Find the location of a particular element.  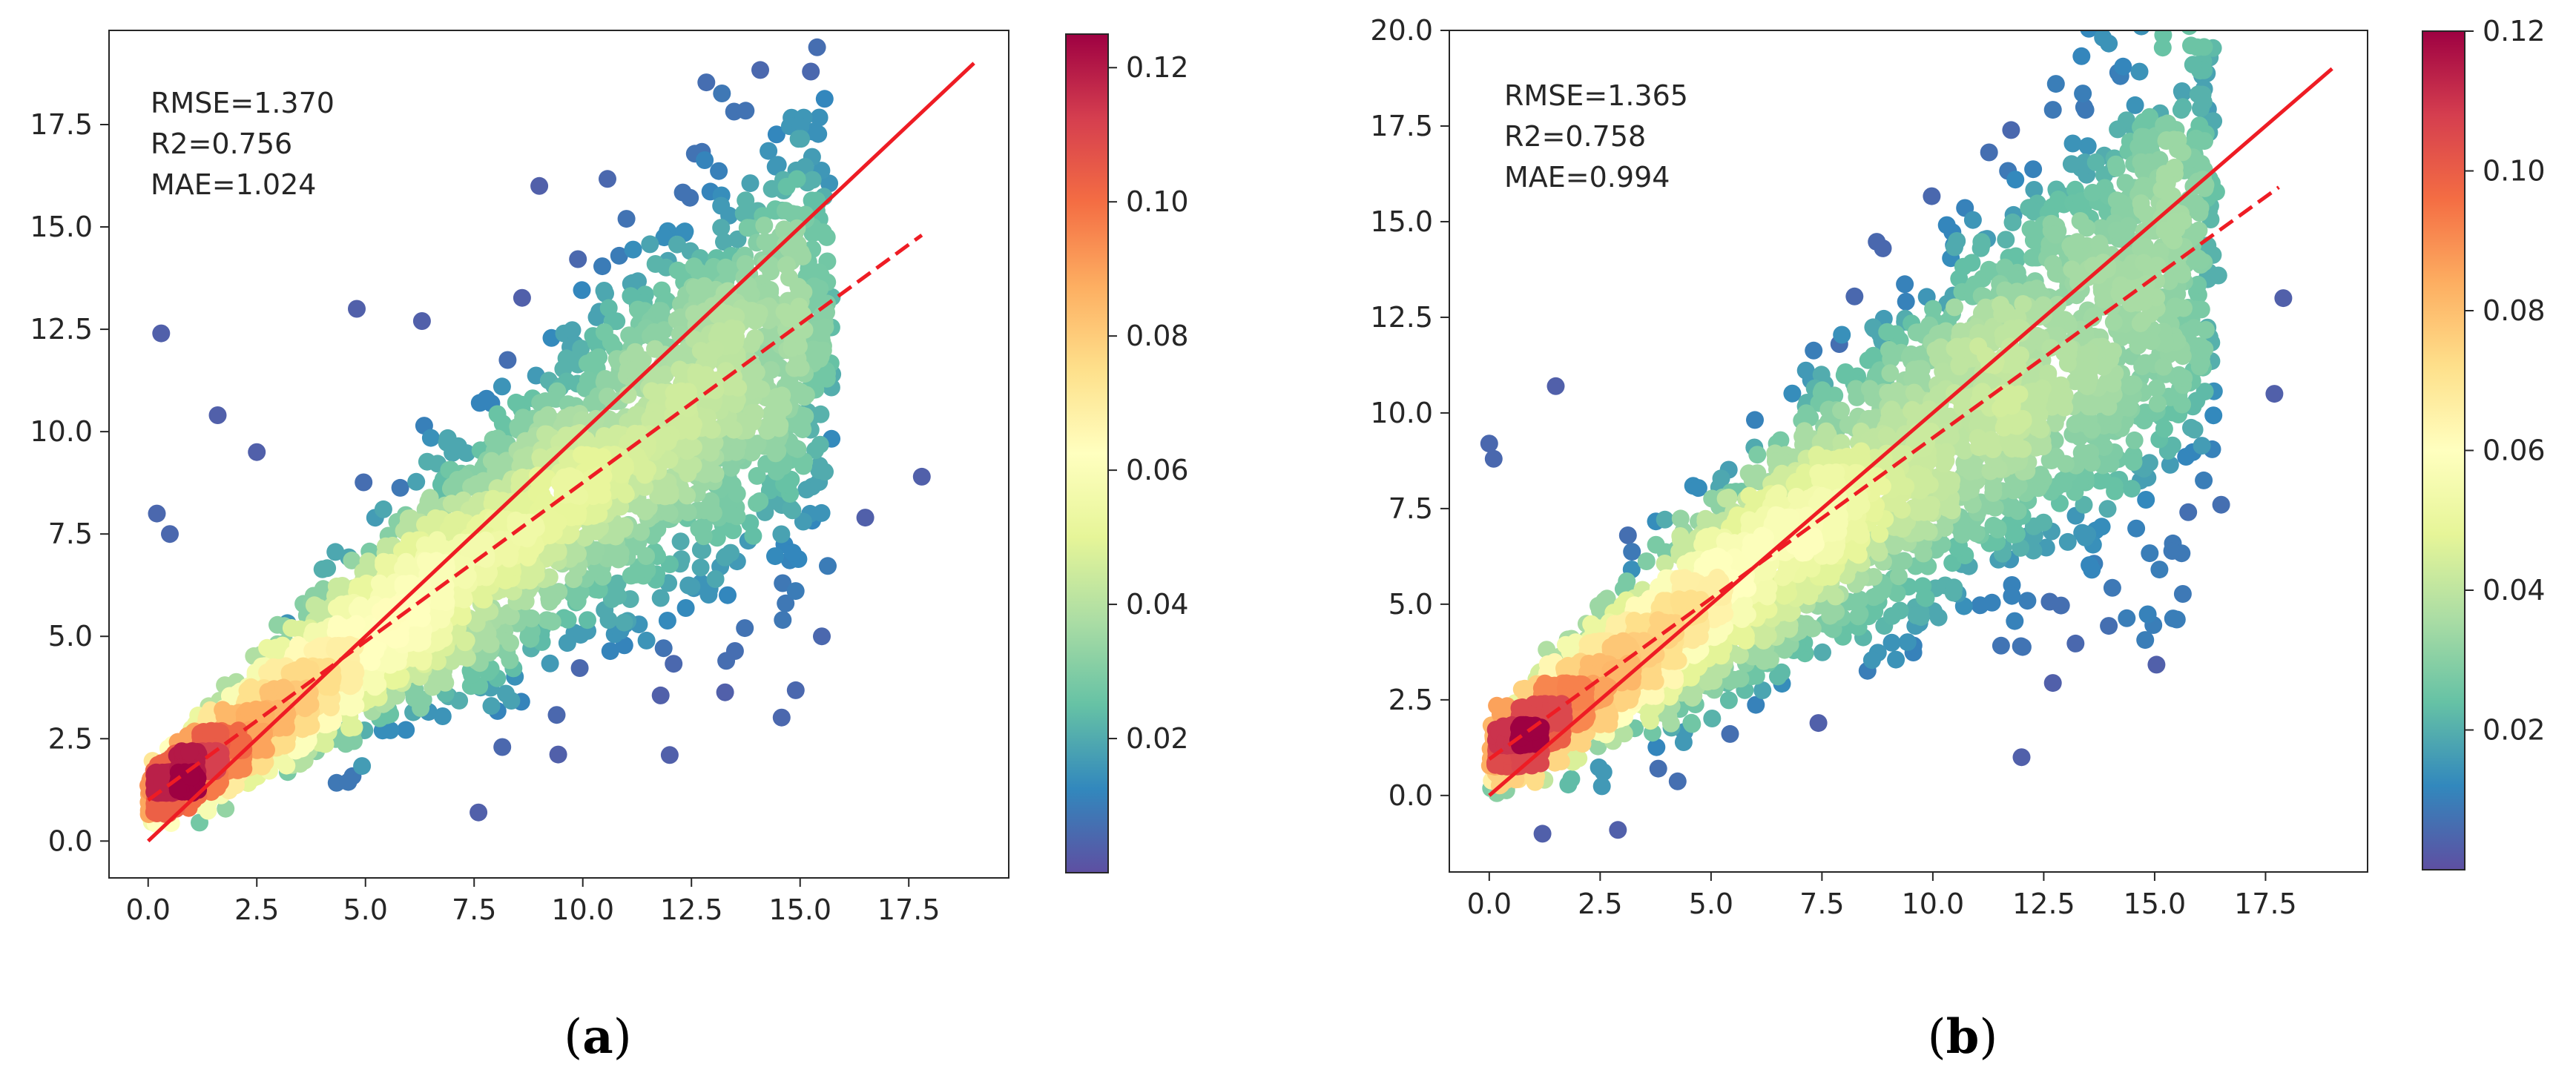

panel-a-caption: (a) is located at coordinates (598, 1037).